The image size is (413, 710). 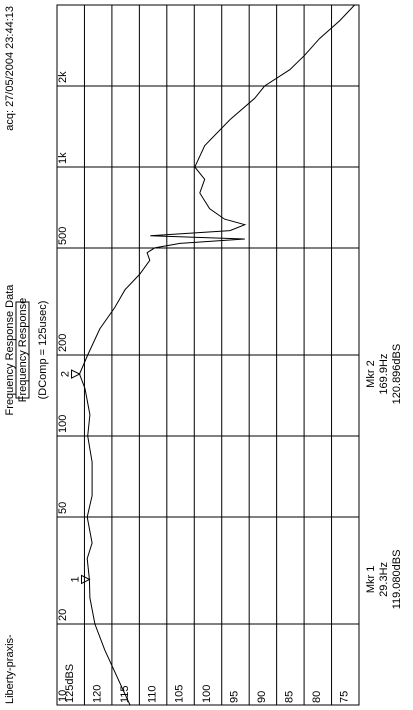 I want to click on y-tick-label: 100, so click(x=207, y=694).